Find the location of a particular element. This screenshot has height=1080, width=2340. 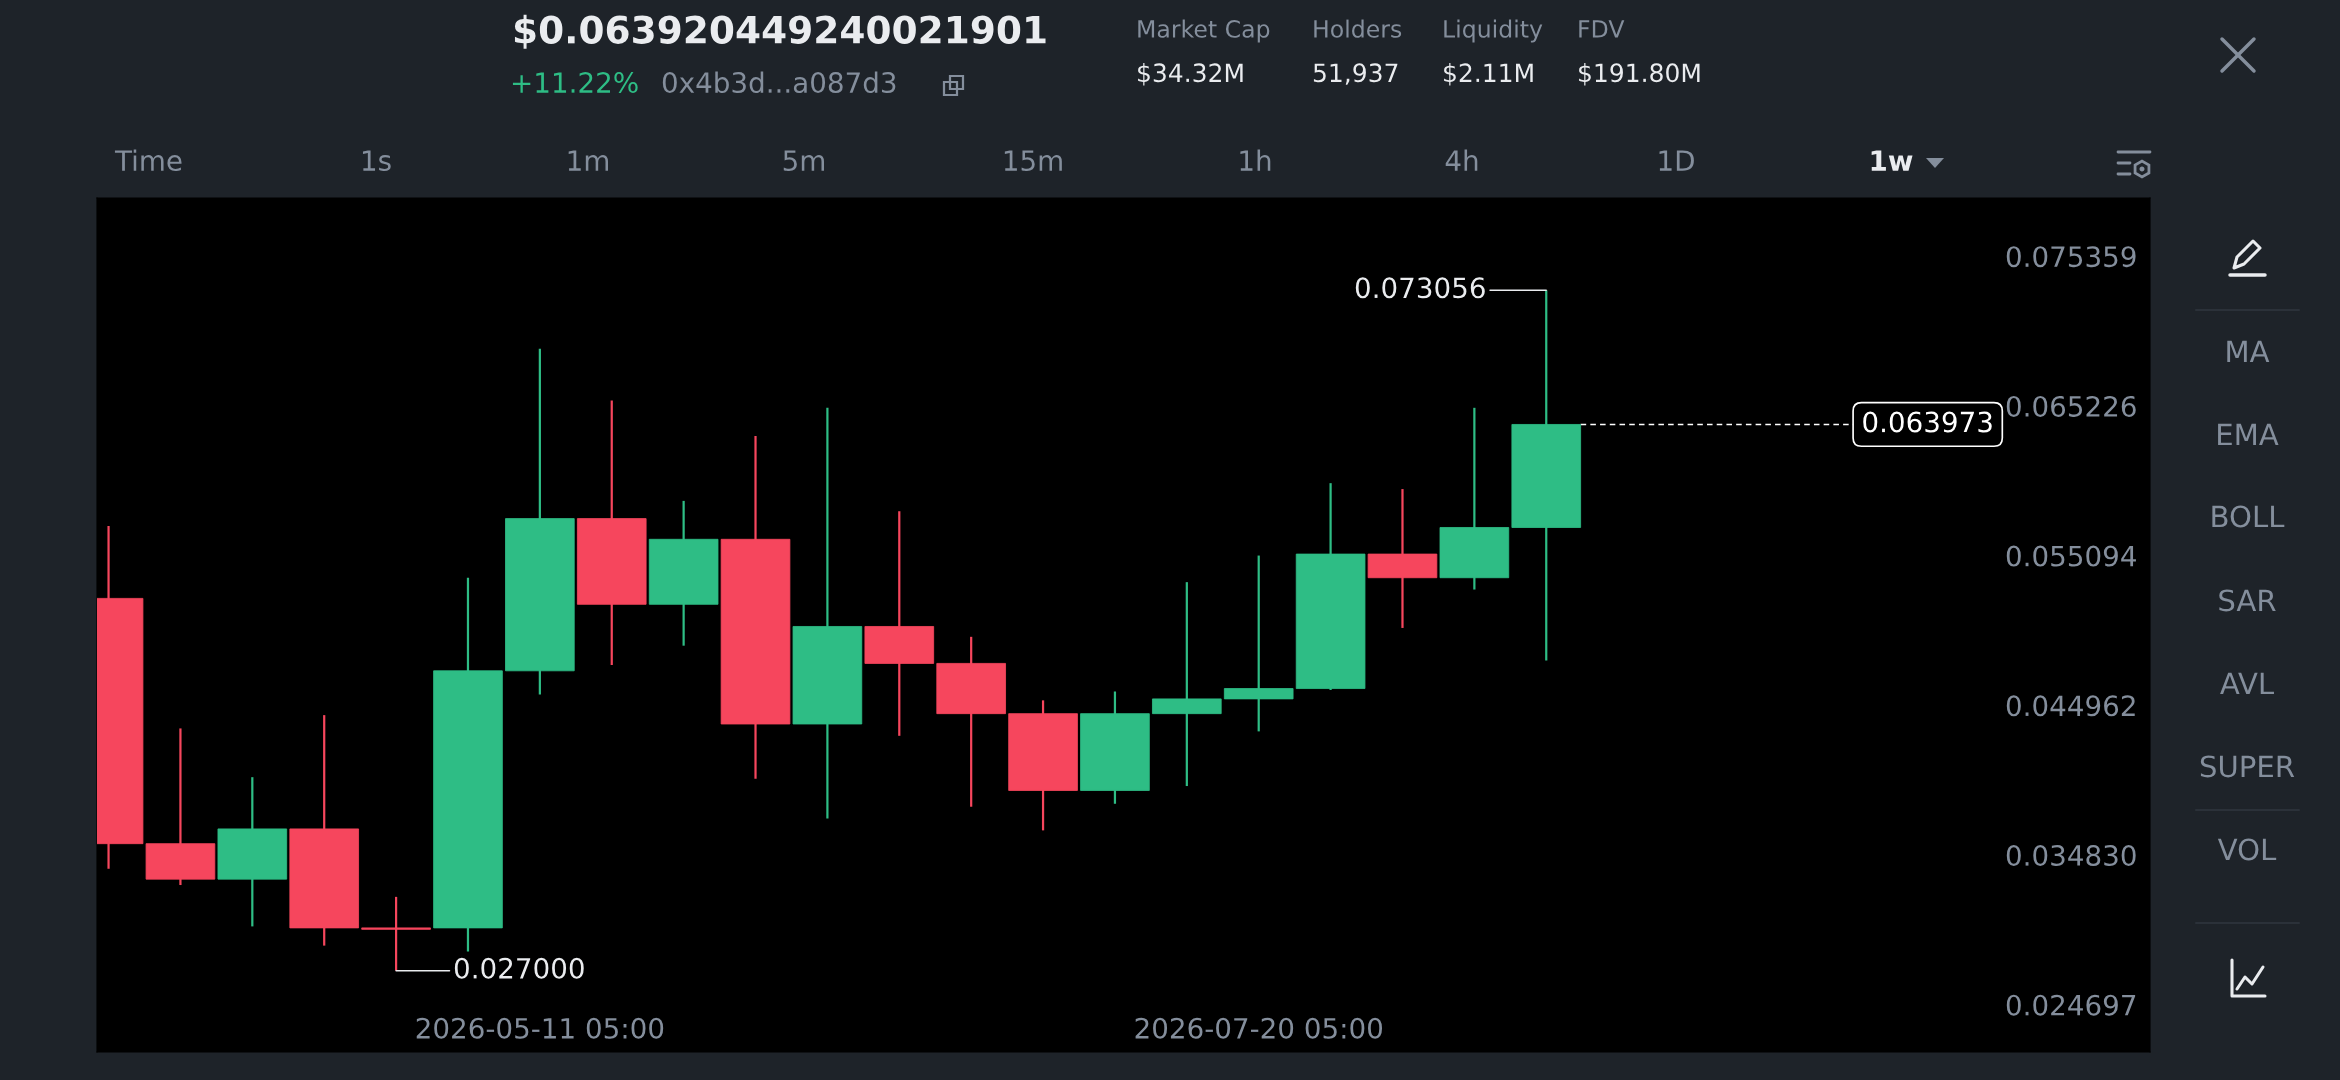

y-tick-label: 0.055094 is located at coordinates (2071, 556).